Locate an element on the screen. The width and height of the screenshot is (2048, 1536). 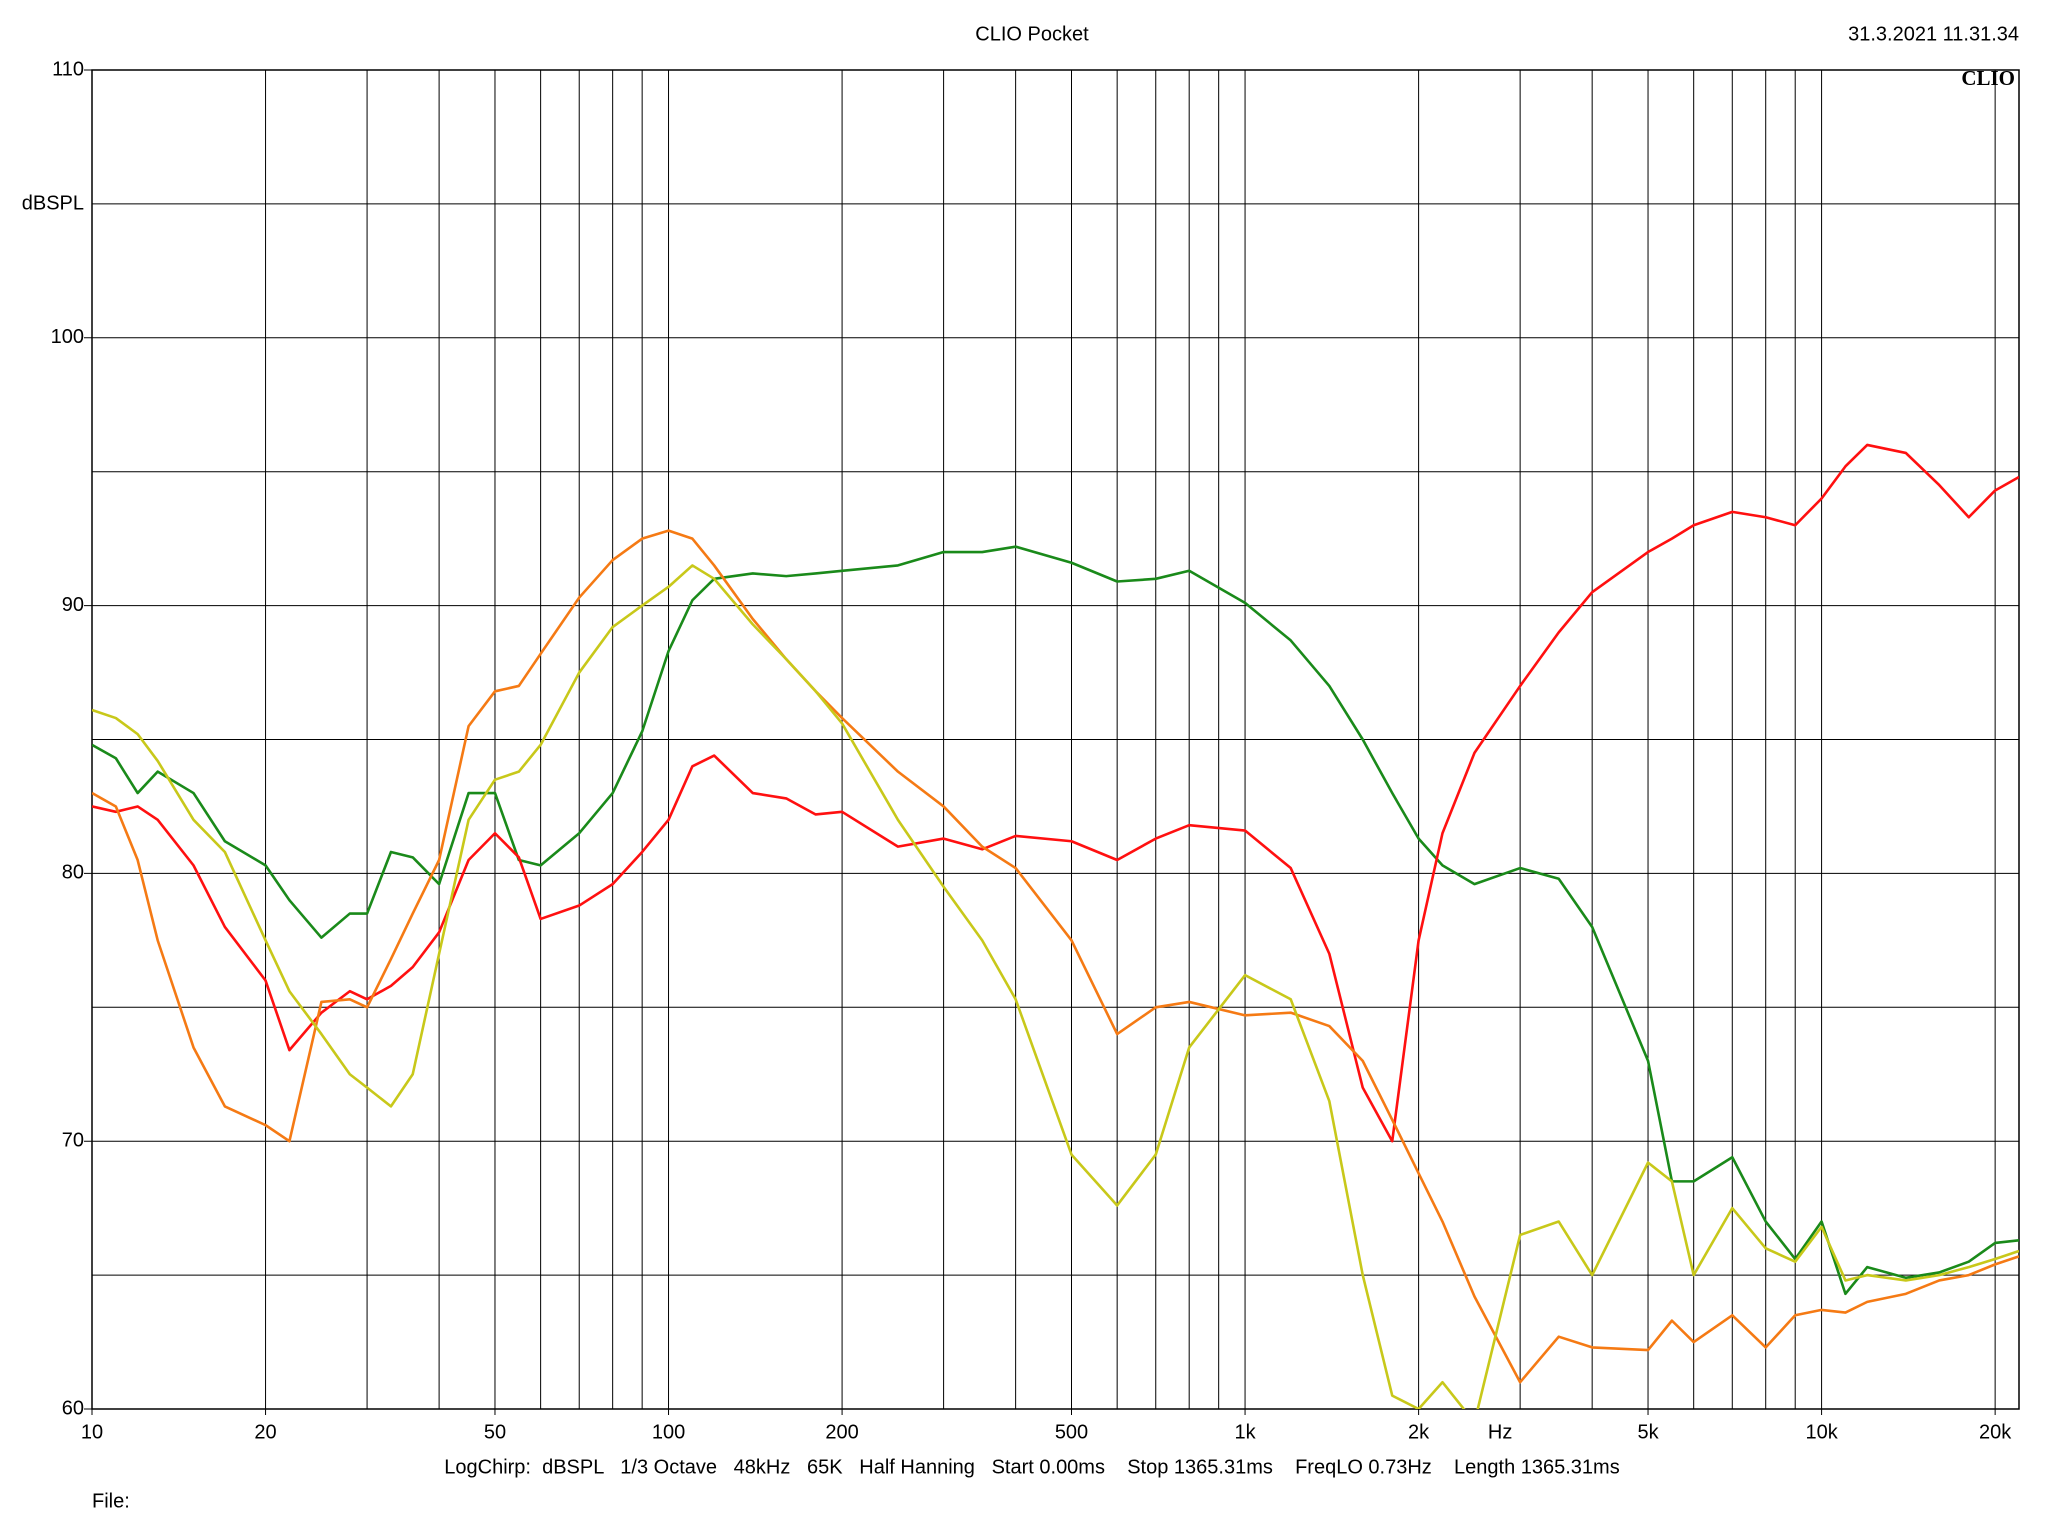
y-tick-label: 100 is located at coordinates (67, 337).